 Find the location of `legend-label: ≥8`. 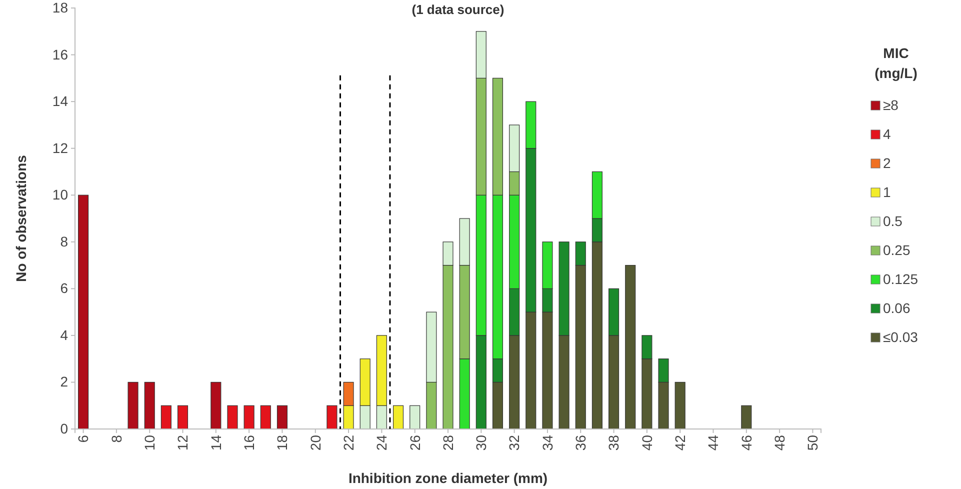

legend-label: ≥8 is located at coordinates (891, 105).